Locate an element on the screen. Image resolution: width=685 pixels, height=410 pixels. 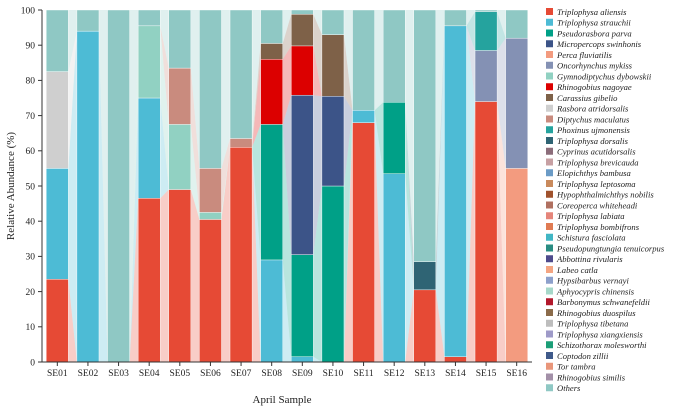
bar-segment-se03-others is located at coordinates (118, 186).